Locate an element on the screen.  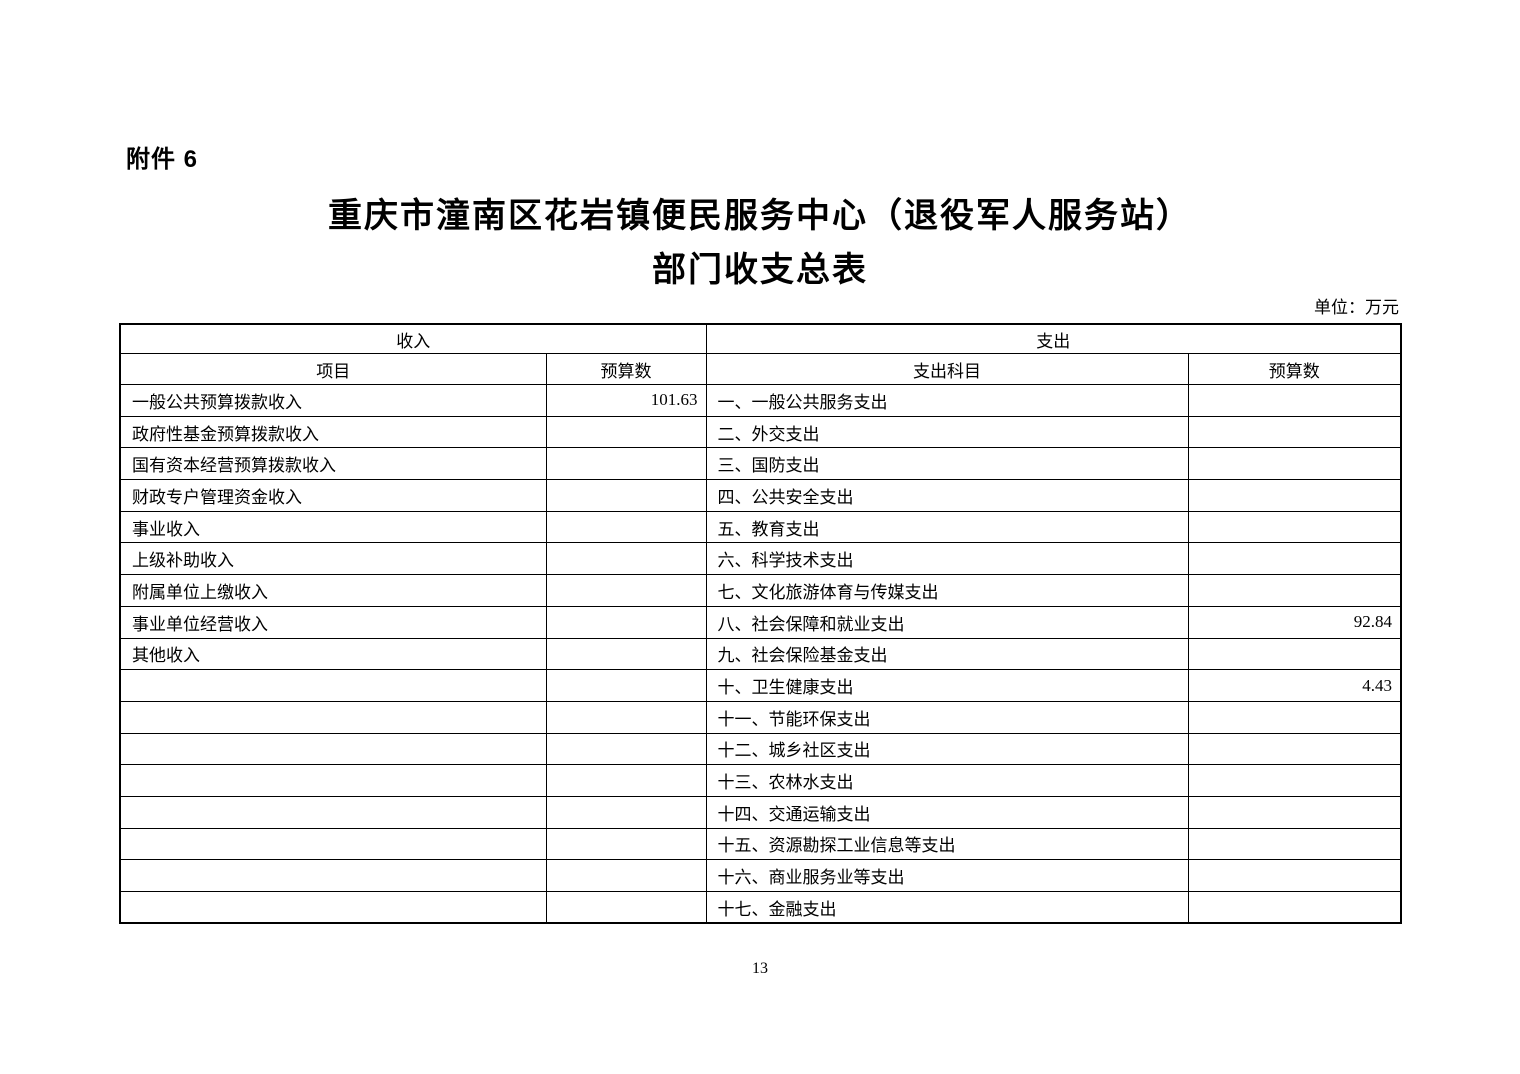
table-row: 十三、农林水支出 is located at coordinates (760, 780).